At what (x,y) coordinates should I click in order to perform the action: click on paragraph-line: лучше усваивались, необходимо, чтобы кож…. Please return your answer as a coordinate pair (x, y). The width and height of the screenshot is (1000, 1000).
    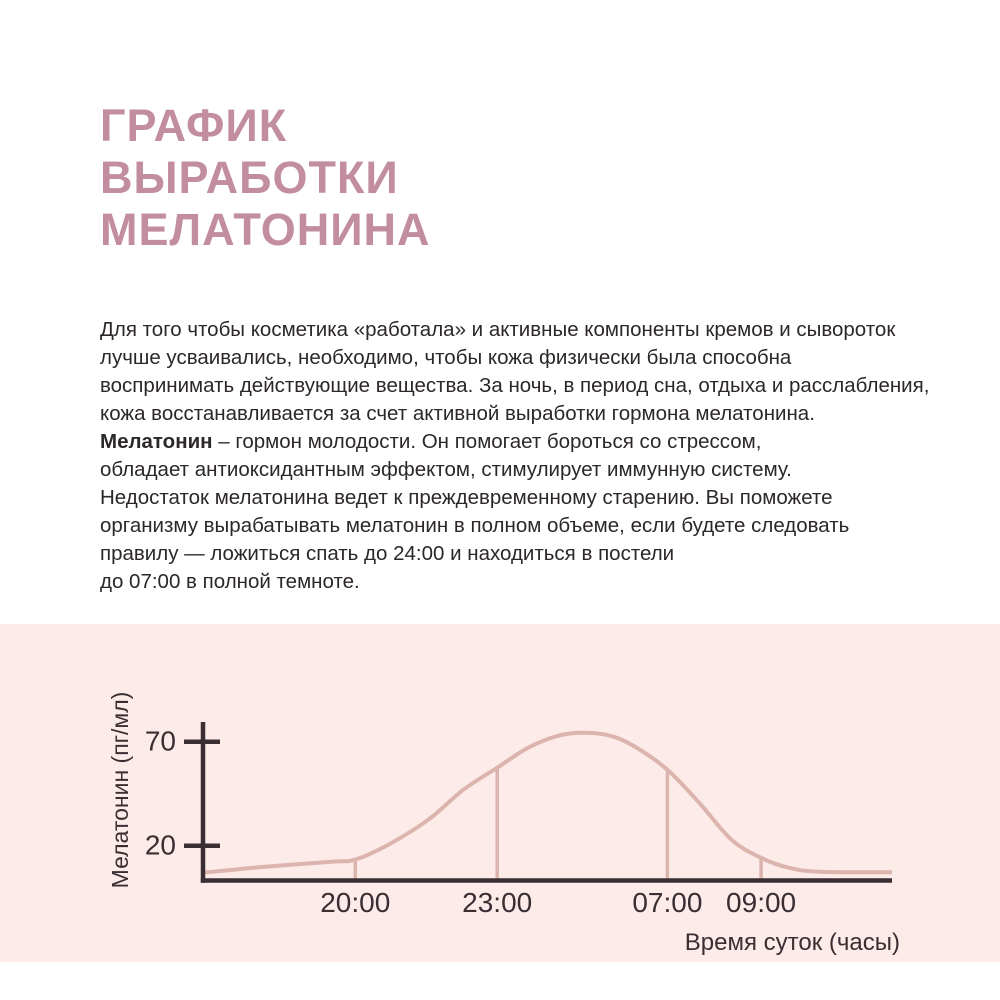
    Looking at the image, I should click on (530, 358).